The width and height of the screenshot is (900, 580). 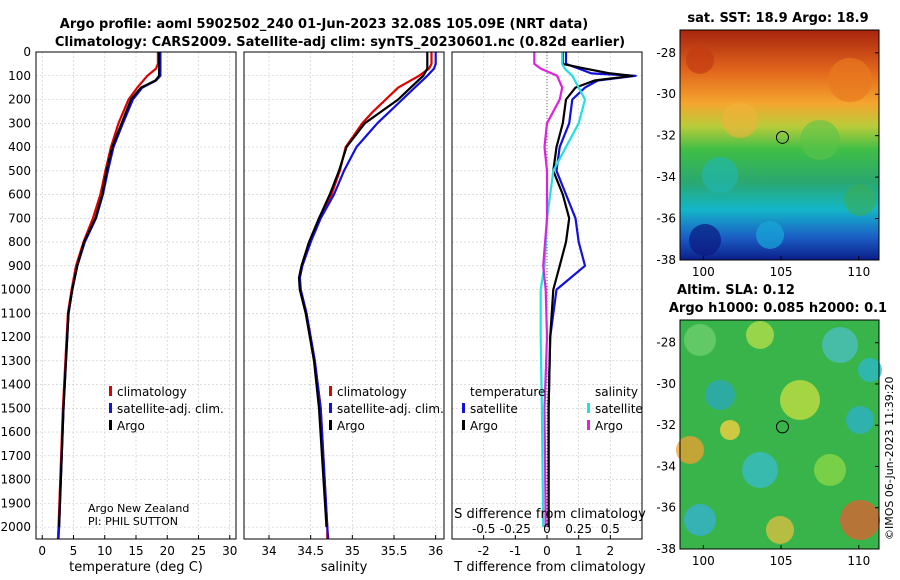 I want to click on sla-map, so click(x=779, y=434).